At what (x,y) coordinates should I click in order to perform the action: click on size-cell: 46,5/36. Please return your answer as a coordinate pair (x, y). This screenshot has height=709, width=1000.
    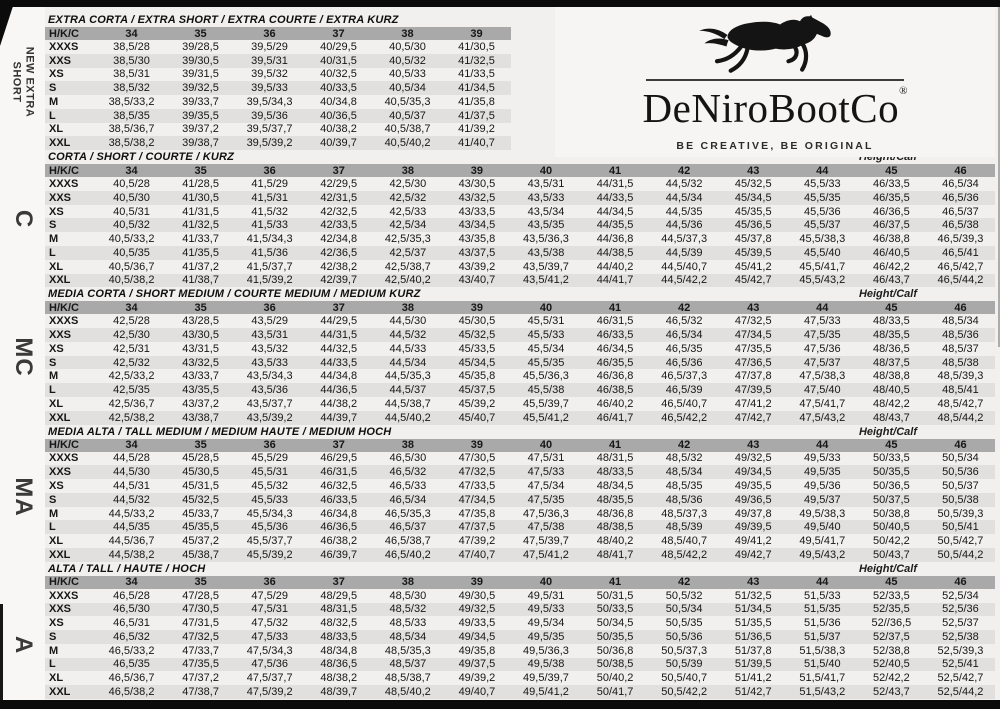
    Looking at the image, I should click on (684, 362).